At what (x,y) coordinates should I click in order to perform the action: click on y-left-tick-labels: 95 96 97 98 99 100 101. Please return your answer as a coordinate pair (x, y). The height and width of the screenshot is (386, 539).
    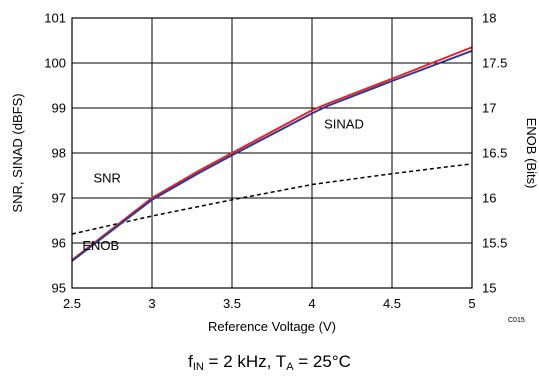
    Looking at the image, I should click on (55, 153).